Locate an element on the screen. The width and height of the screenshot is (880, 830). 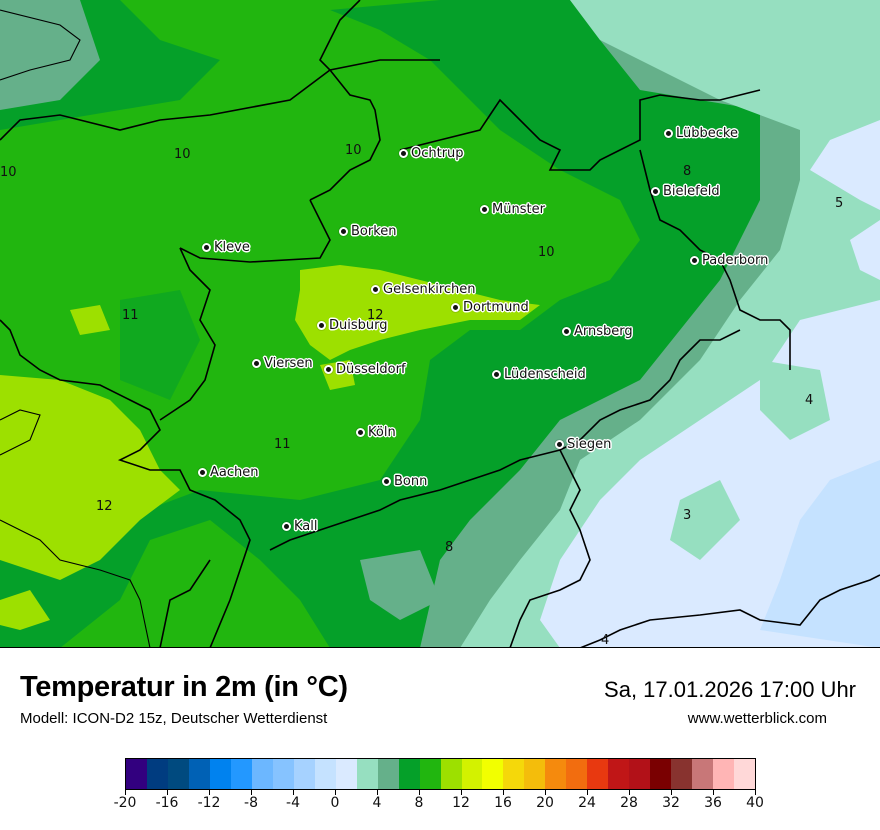
legend-tick-label: -16 is located at coordinates (167, 803).